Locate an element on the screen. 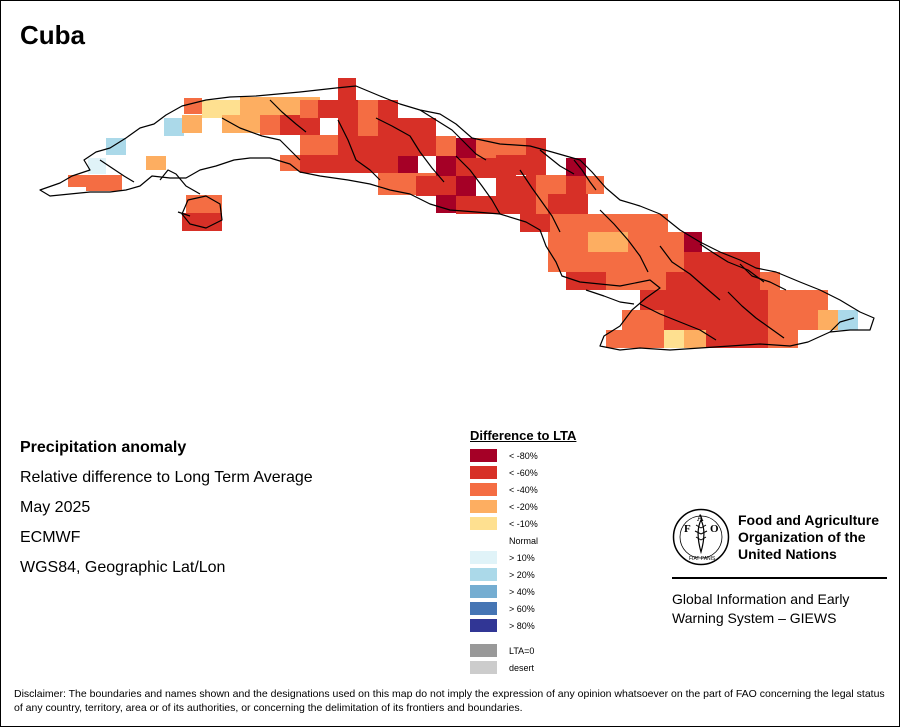  legend-item: < -80% is located at coordinates (523, 455).